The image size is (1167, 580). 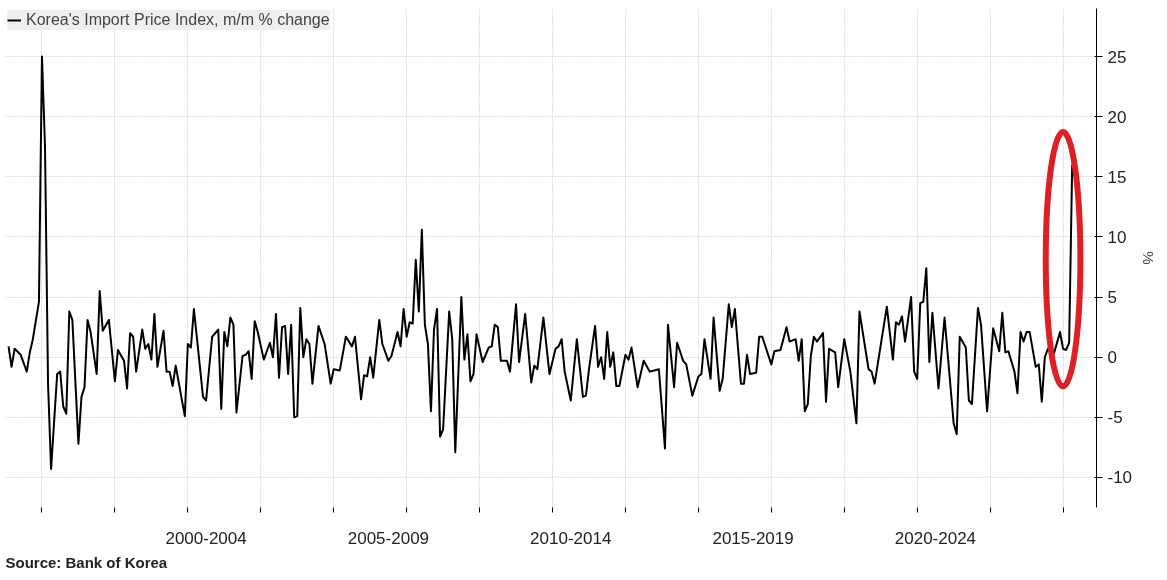 I want to click on x-tick-label: 2015-2019, so click(x=753, y=538).